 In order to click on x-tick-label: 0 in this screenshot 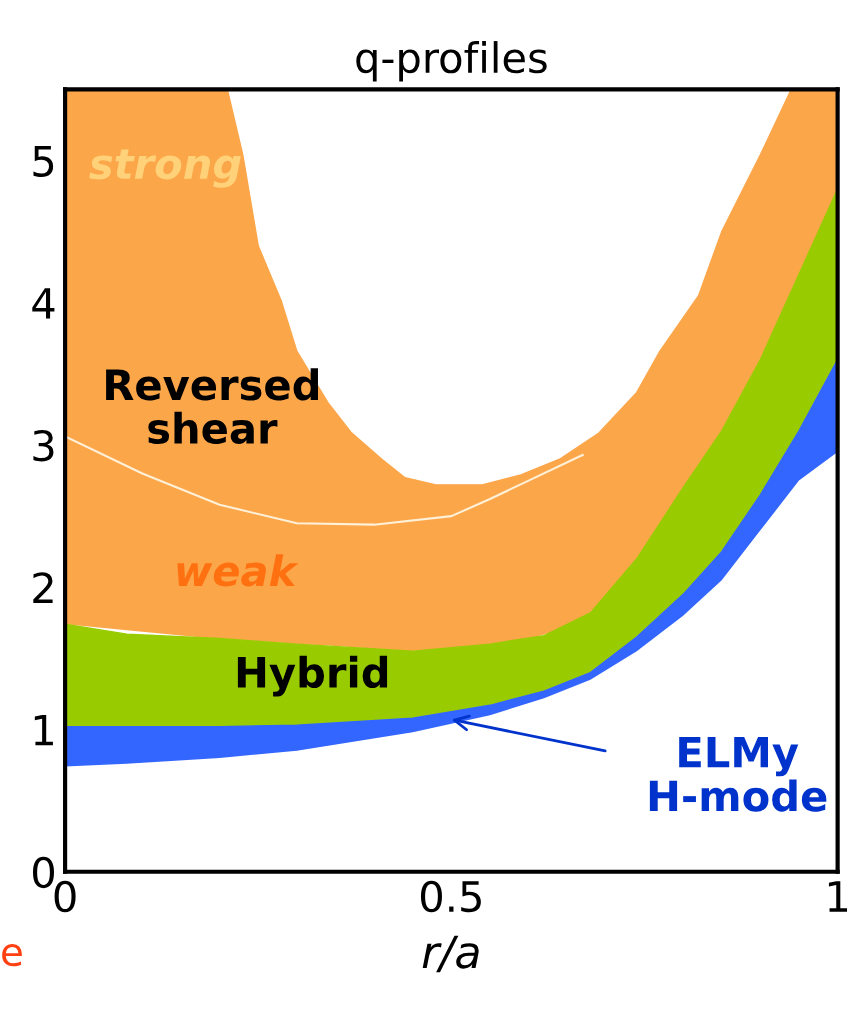, I will do `click(65, 896)`.